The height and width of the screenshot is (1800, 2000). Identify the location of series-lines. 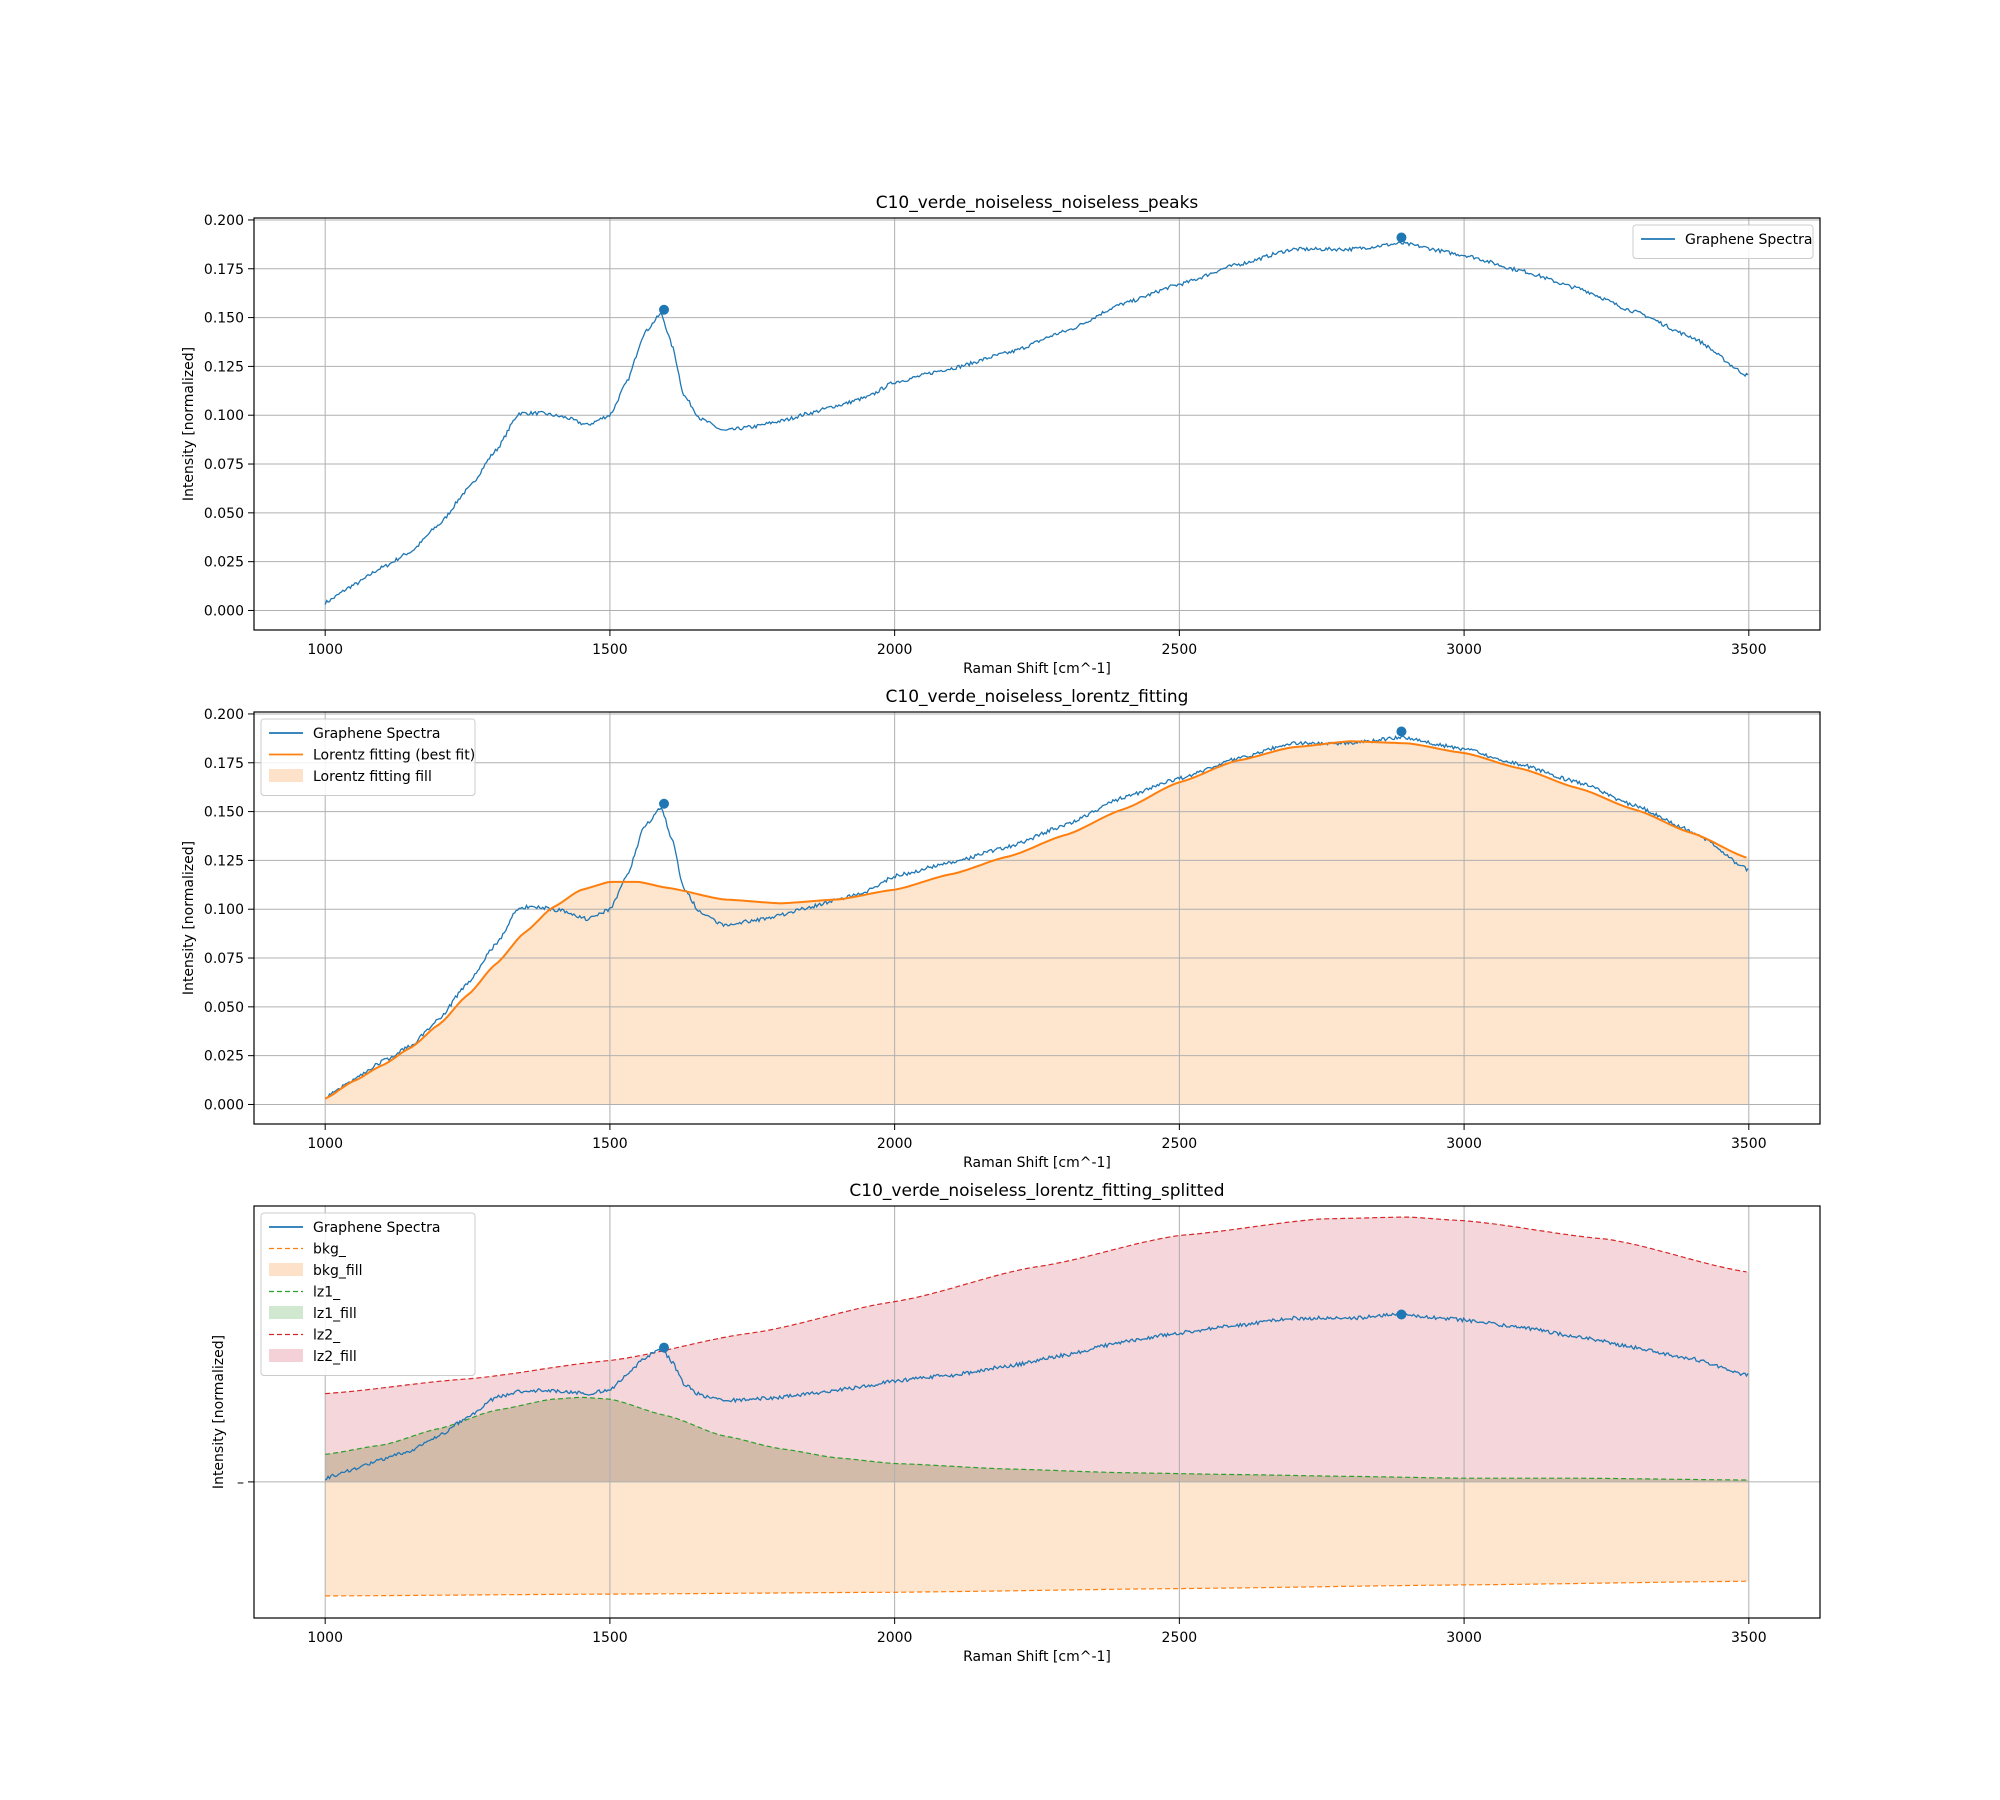
(1036, 423).